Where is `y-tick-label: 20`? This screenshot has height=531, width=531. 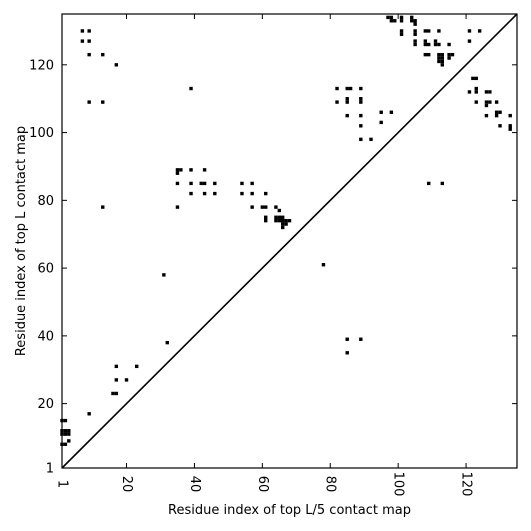 y-tick-label: 20 is located at coordinates (45, 404).